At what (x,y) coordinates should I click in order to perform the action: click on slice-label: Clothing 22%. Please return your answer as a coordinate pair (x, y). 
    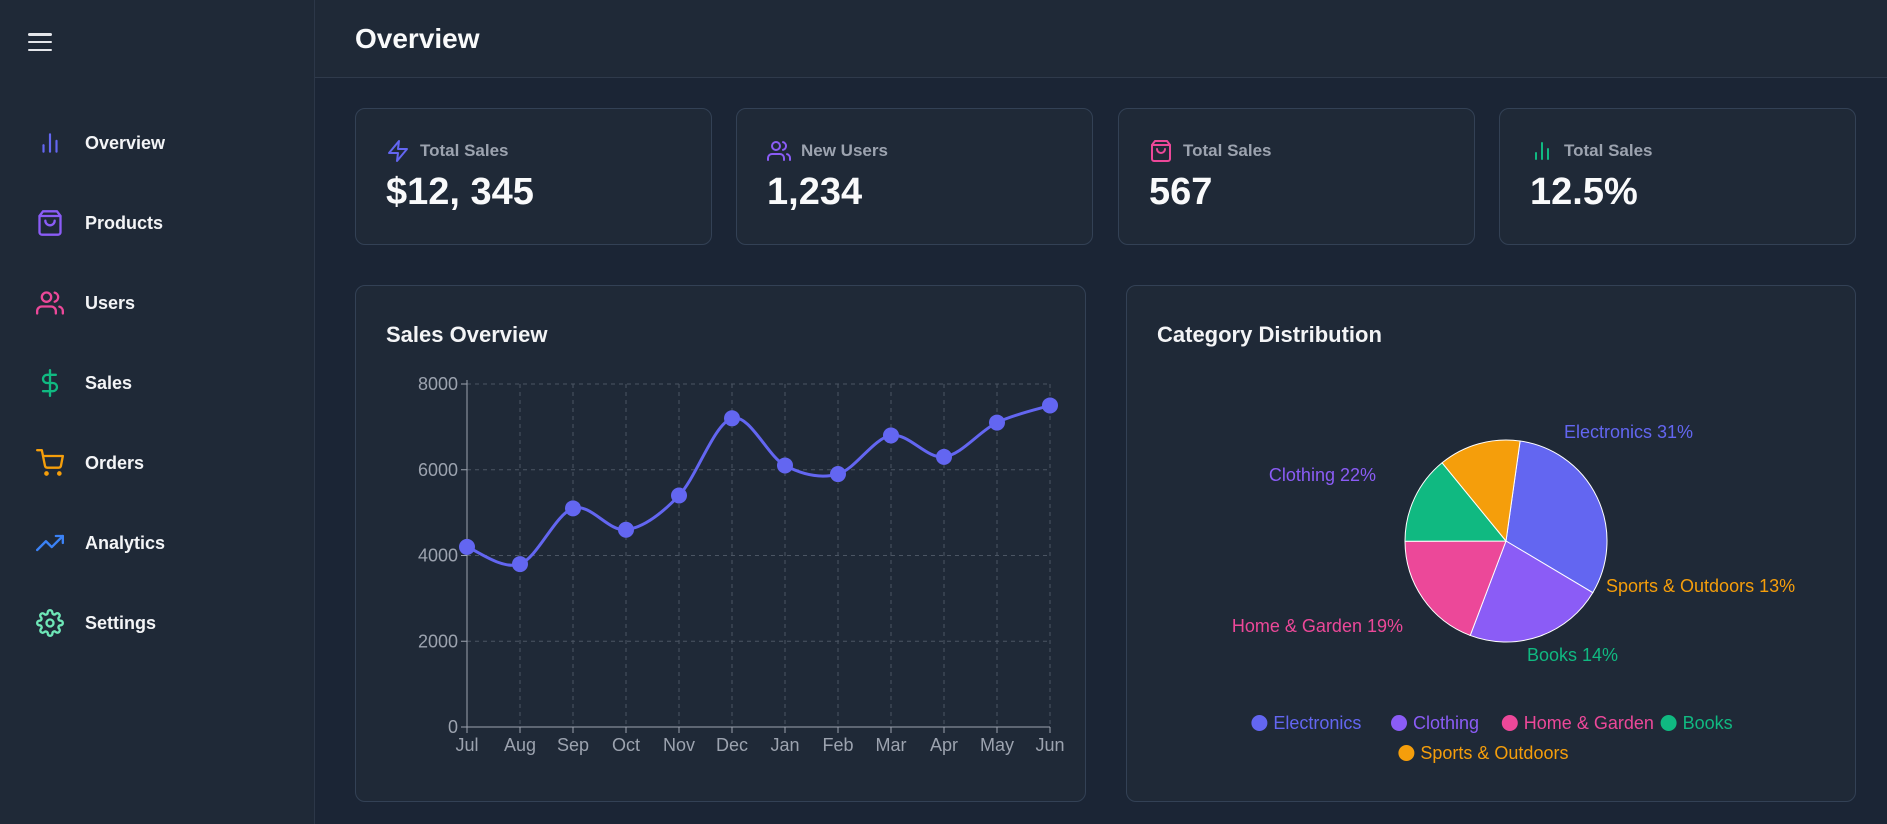
    Looking at the image, I should click on (1322, 475).